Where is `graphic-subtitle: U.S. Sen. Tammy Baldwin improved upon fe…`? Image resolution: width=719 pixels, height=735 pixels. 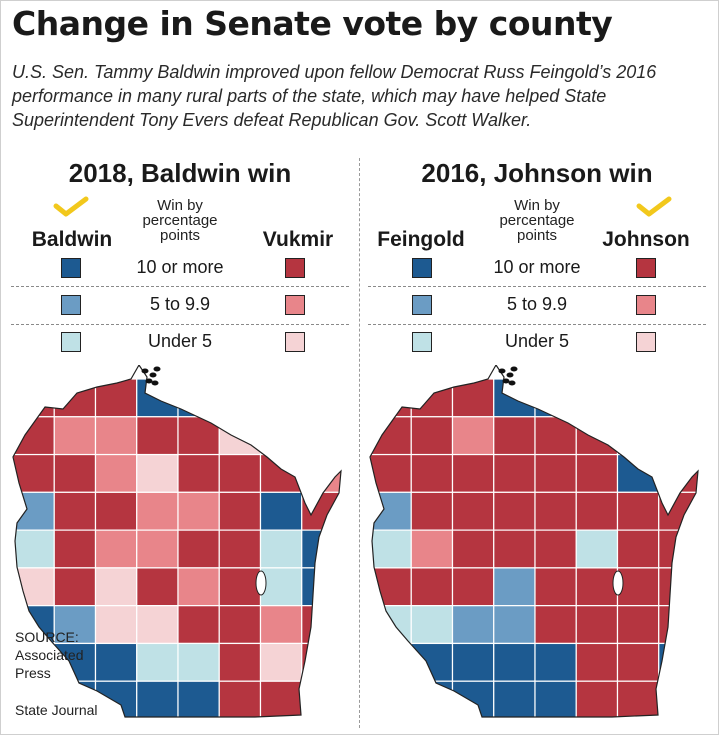
graphic-subtitle: U.S. Sen. Tammy Baldwin improved upon fe… is located at coordinates (334, 96).